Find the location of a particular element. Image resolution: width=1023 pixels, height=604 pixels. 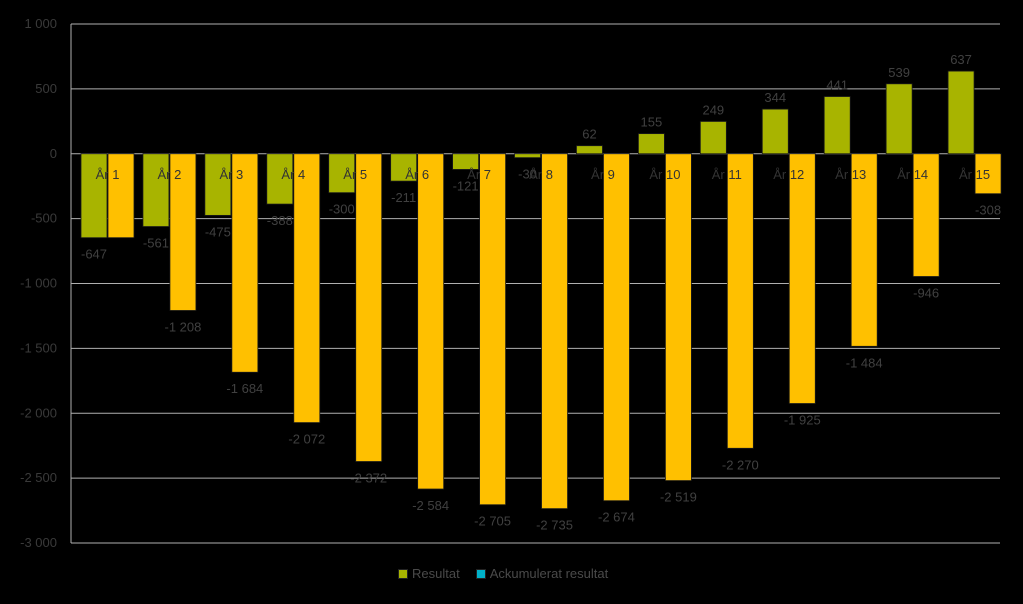

x-tick-label: År 14 is located at coordinates (912, 174).